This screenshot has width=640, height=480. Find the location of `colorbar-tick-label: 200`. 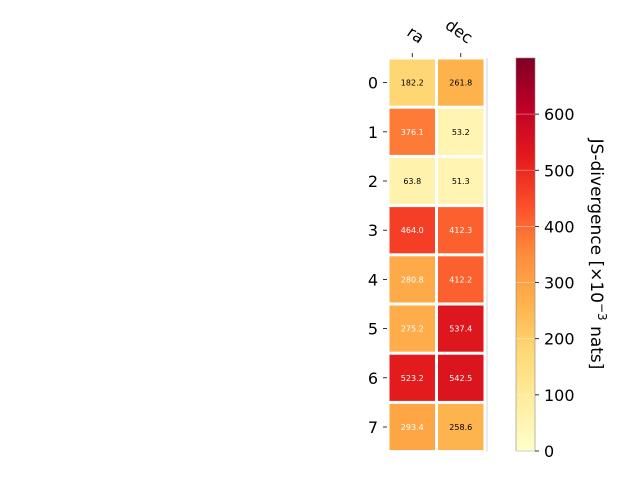

colorbar-tick-label: 200 is located at coordinates (559, 339).